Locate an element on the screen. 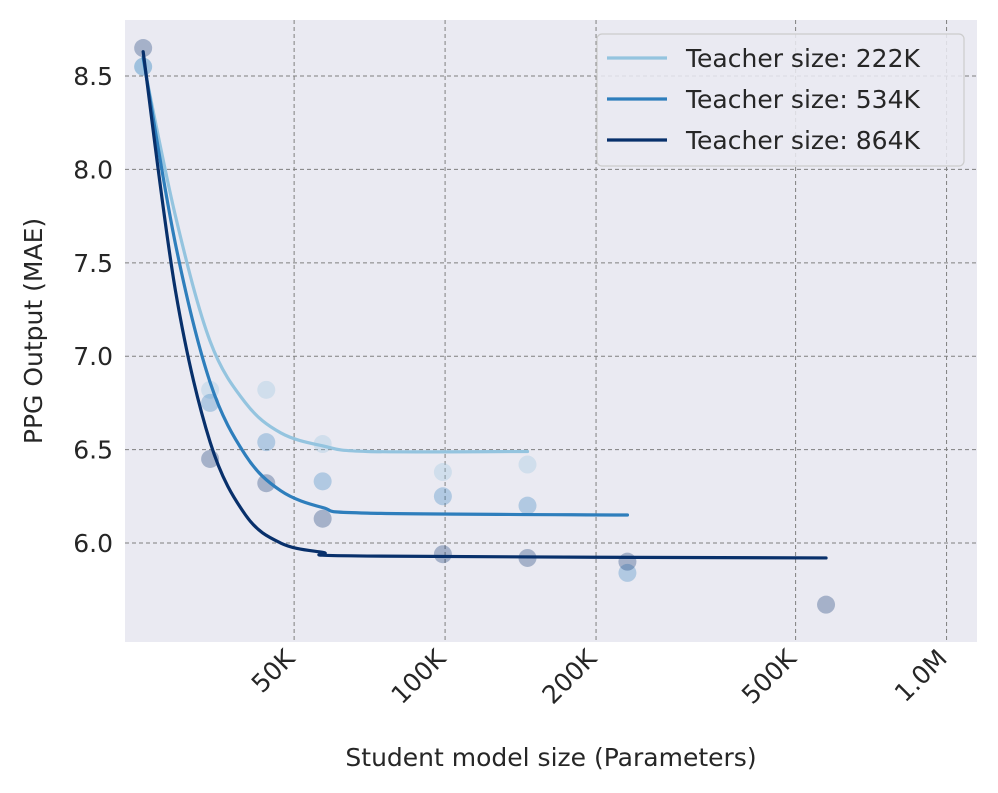  legend-label: Teacher size: 222K is located at coordinates (802, 58).